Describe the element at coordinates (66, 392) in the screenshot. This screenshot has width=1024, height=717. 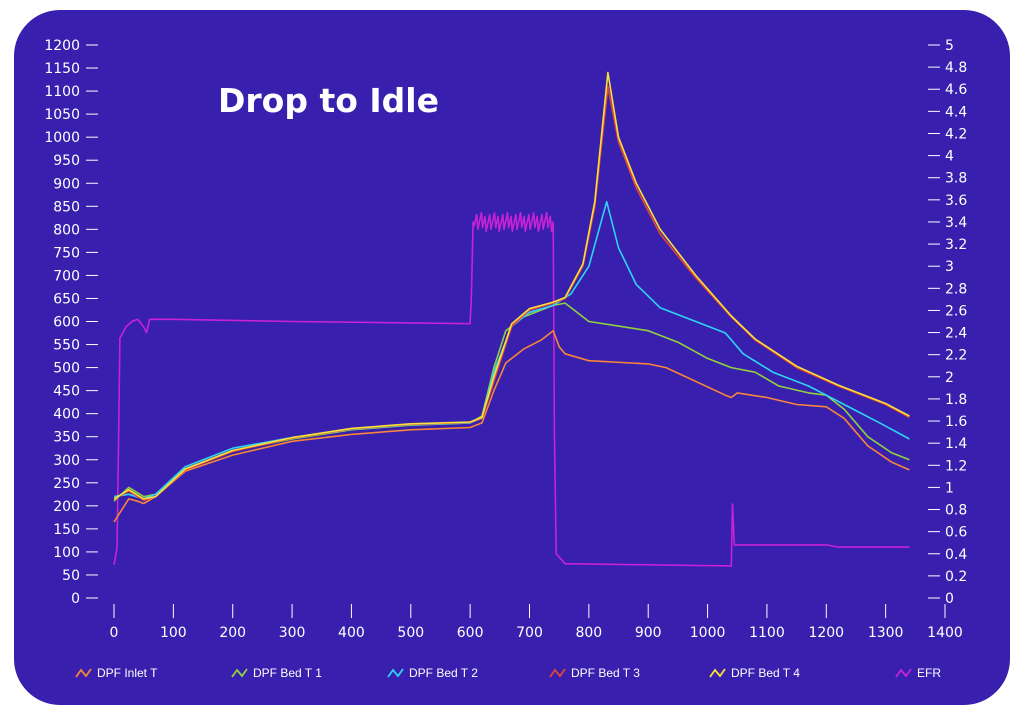
I see `y-left-tick-label: 450` at that location.